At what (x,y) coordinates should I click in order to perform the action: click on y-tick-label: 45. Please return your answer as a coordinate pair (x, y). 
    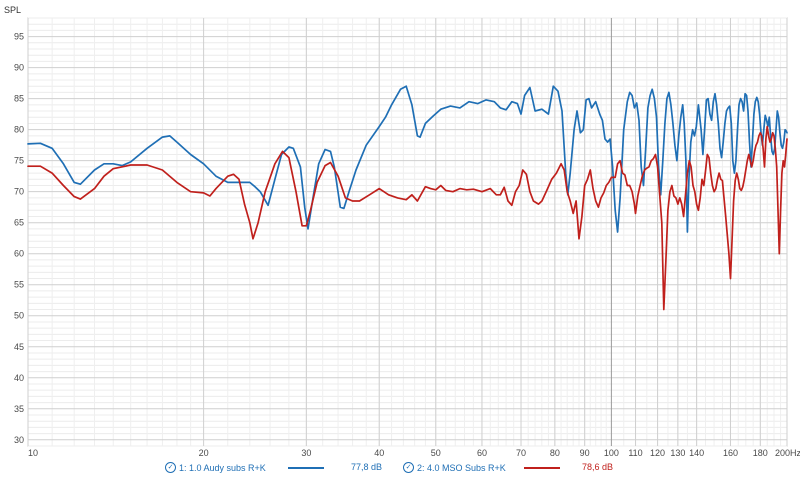
    Looking at the image, I should click on (19, 347).